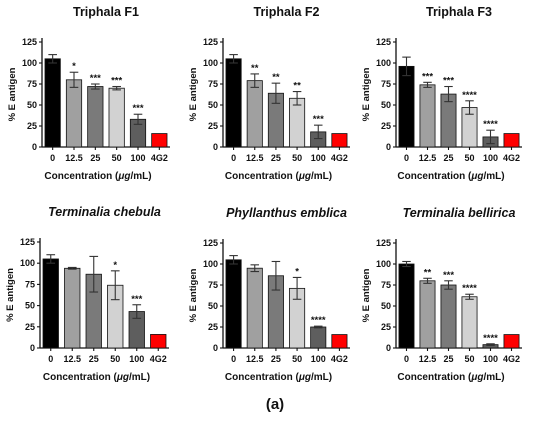  What do you see at coordinates (275, 404) in the screenshot?
I see `figure-label: (a)` at bounding box center [275, 404].